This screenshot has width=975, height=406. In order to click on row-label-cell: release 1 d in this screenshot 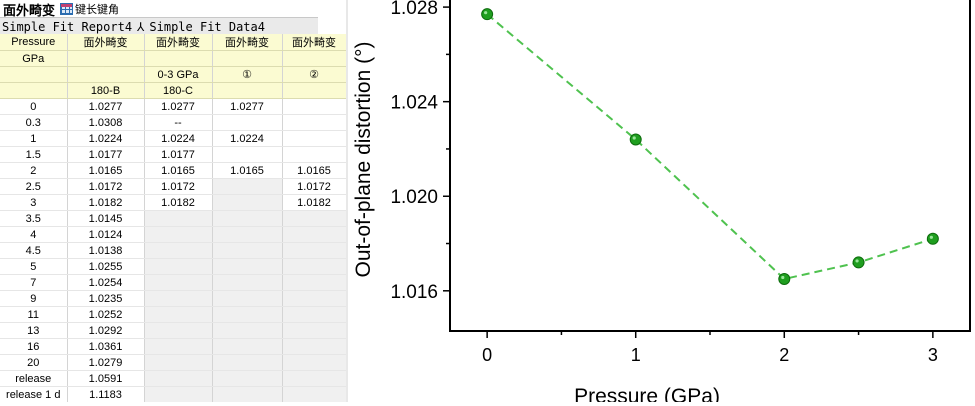, I will do `click(34, 394)`.